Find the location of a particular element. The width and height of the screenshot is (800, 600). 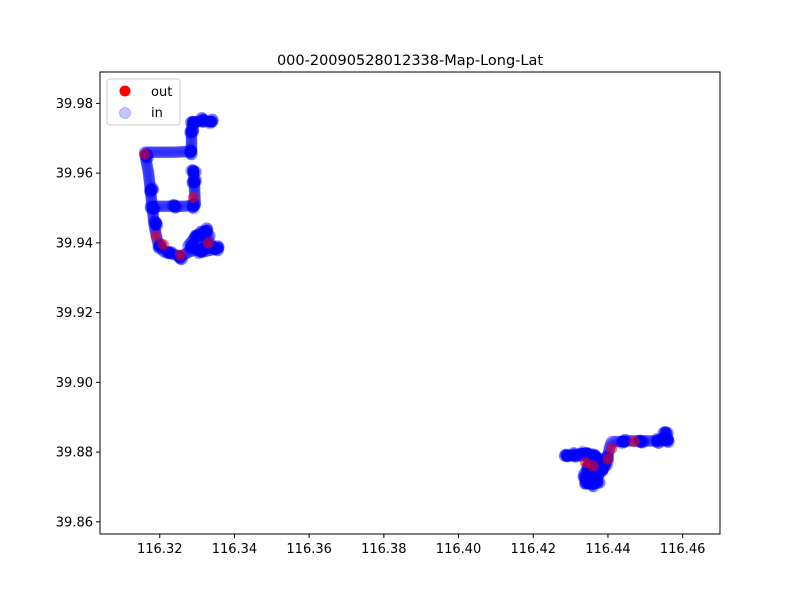

x-tick-label: 116.38 is located at coordinates (384, 549).